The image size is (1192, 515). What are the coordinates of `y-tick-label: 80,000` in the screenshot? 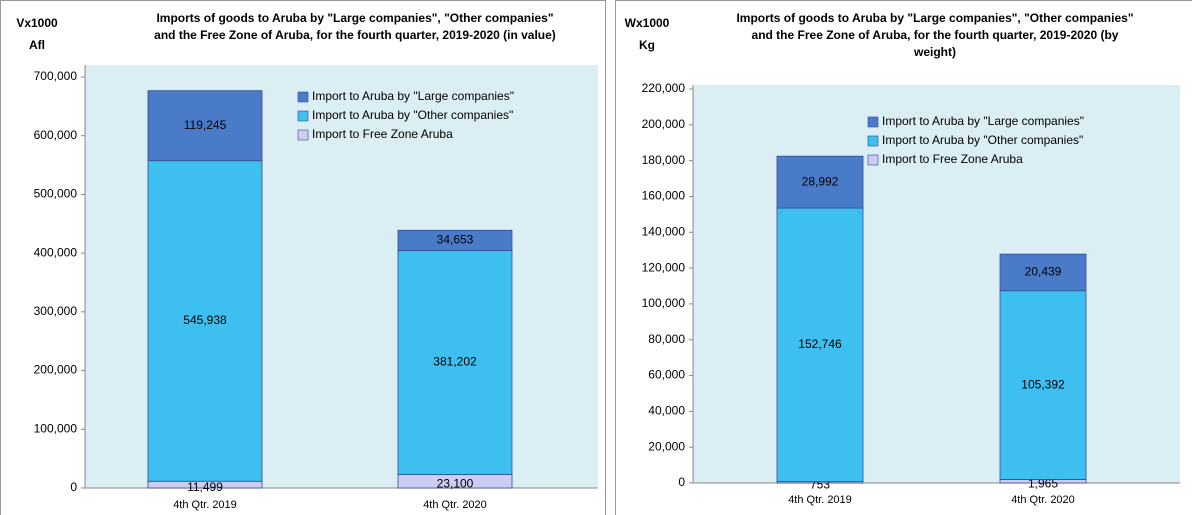 It's located at (666, 339).